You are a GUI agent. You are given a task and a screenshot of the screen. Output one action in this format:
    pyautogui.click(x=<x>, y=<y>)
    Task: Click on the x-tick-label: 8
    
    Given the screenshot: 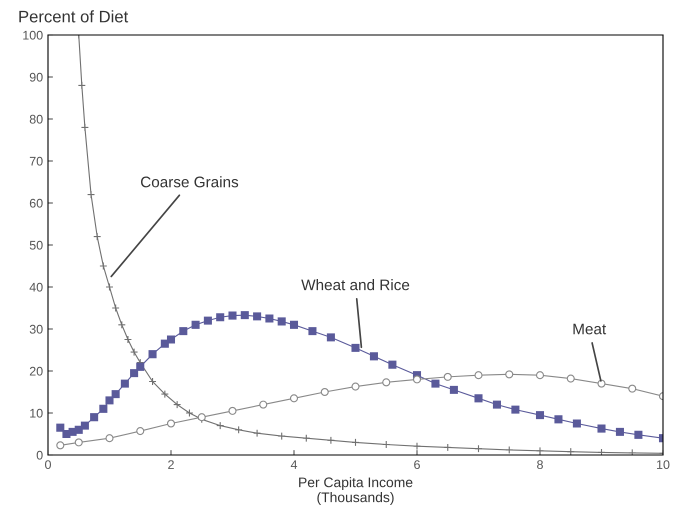 What is the action you would take?
    pyautogui.click(x=540, y=465)
    